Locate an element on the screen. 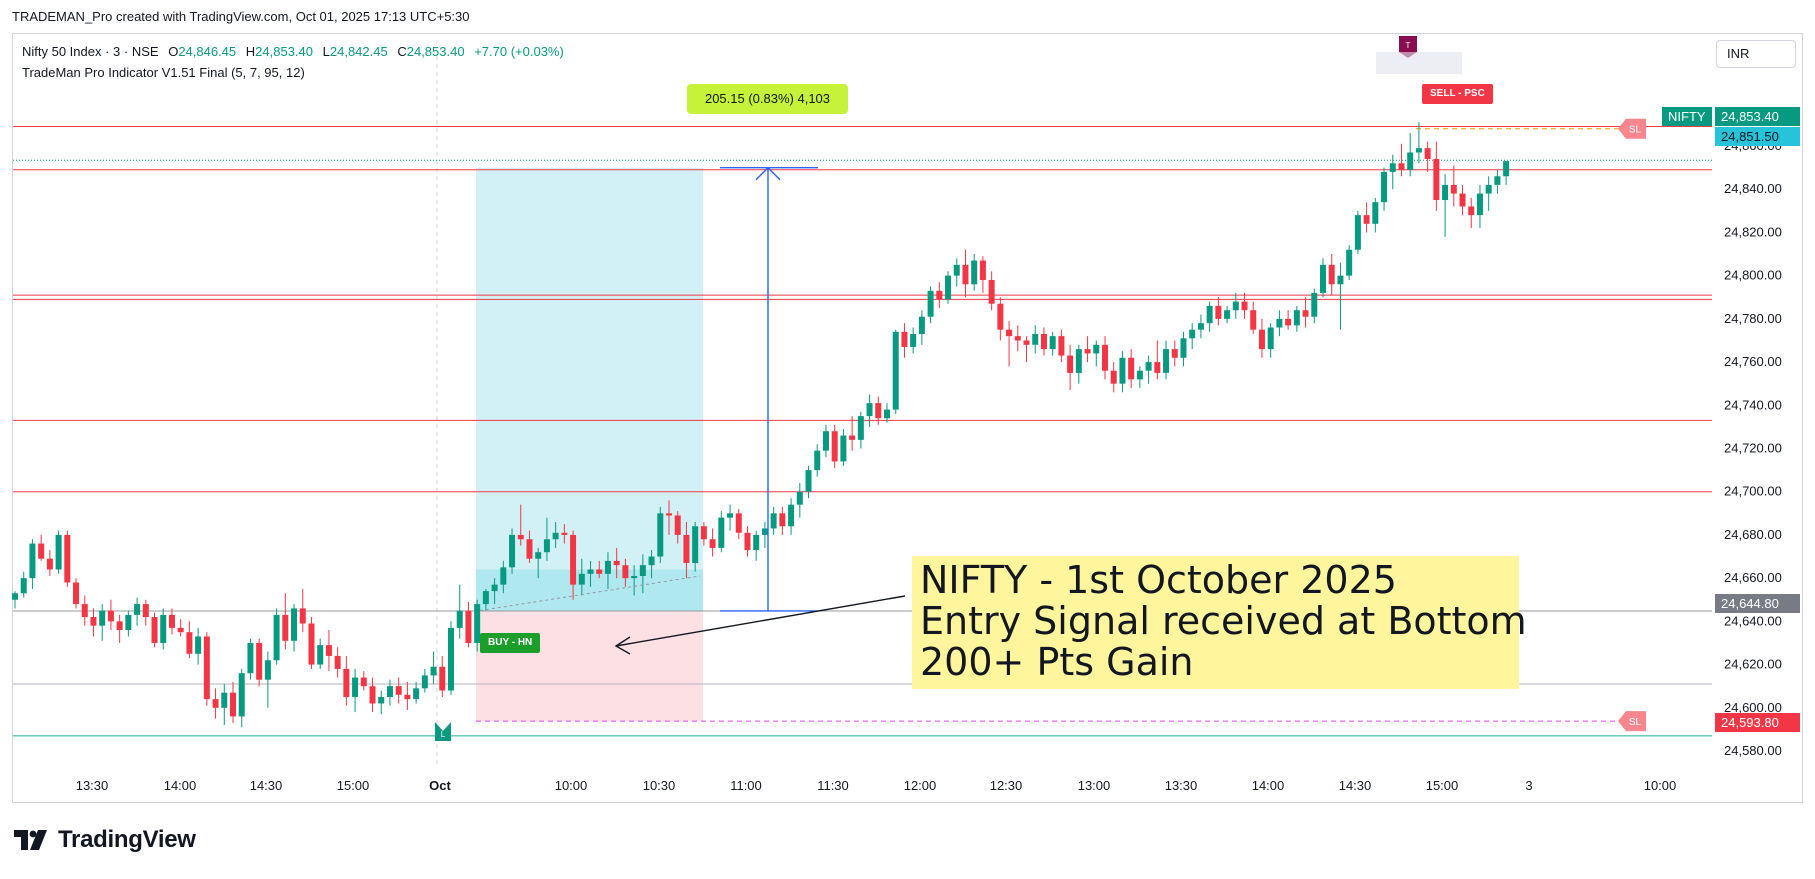 This screenshot has height=879, width=1815. brand-name: TradingView is located at coordinates (127, 839).